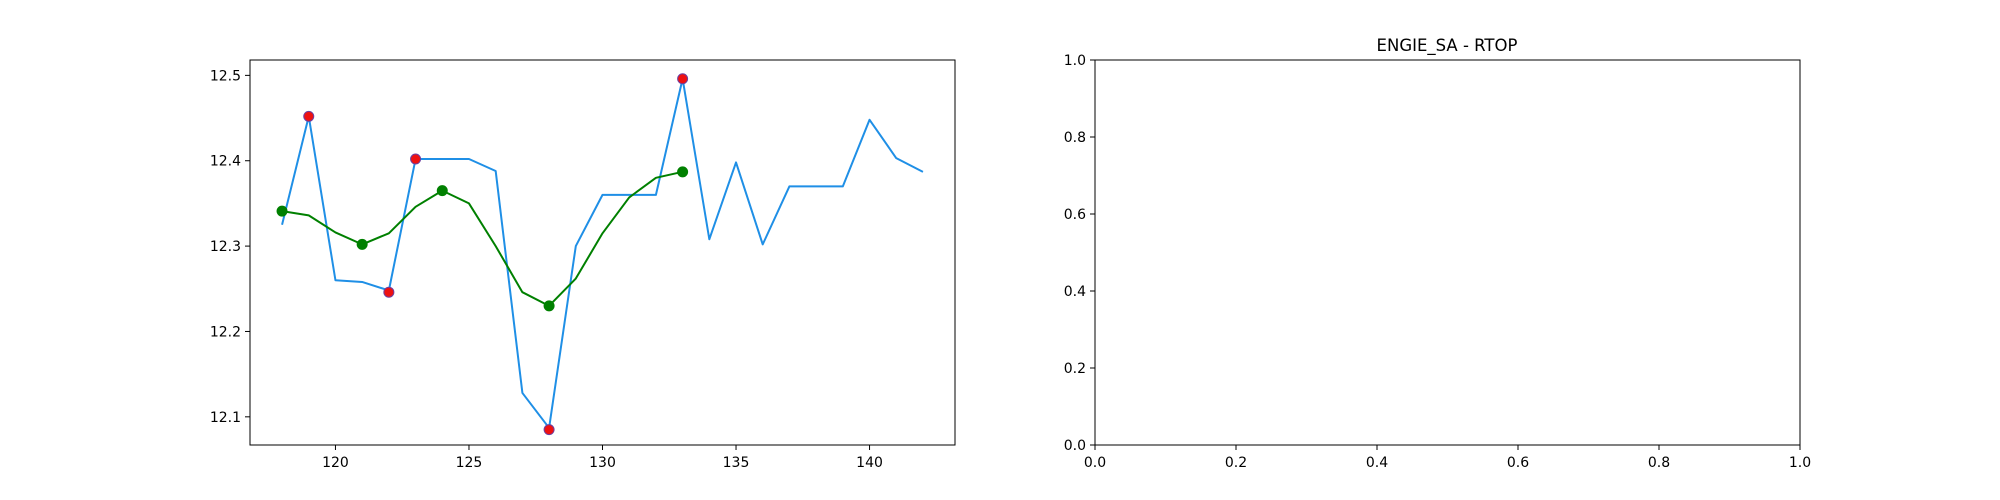  I want to click on right-x-tick-label: 1.0, so click(1800, 463).